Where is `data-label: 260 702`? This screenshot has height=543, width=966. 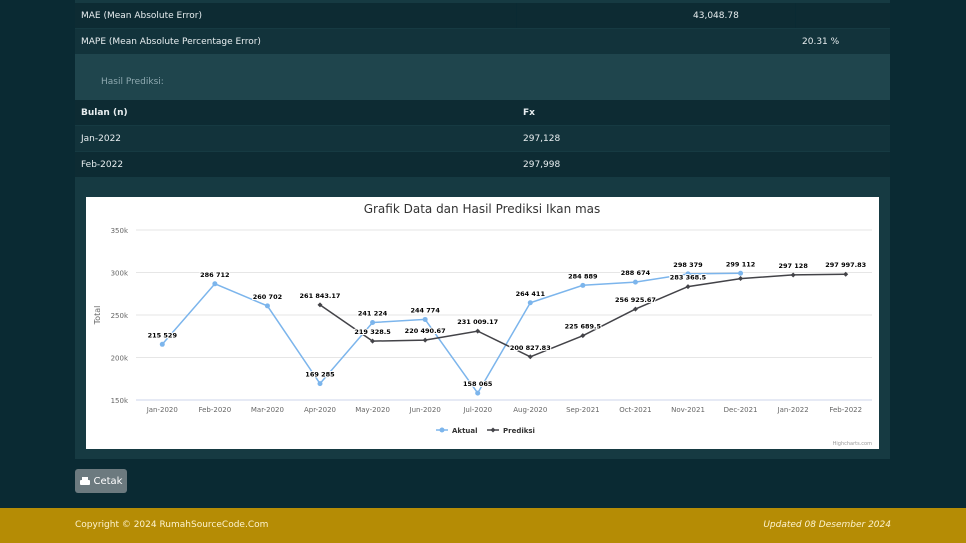 data-label: 260 702 is located at coordinates (267, 297).